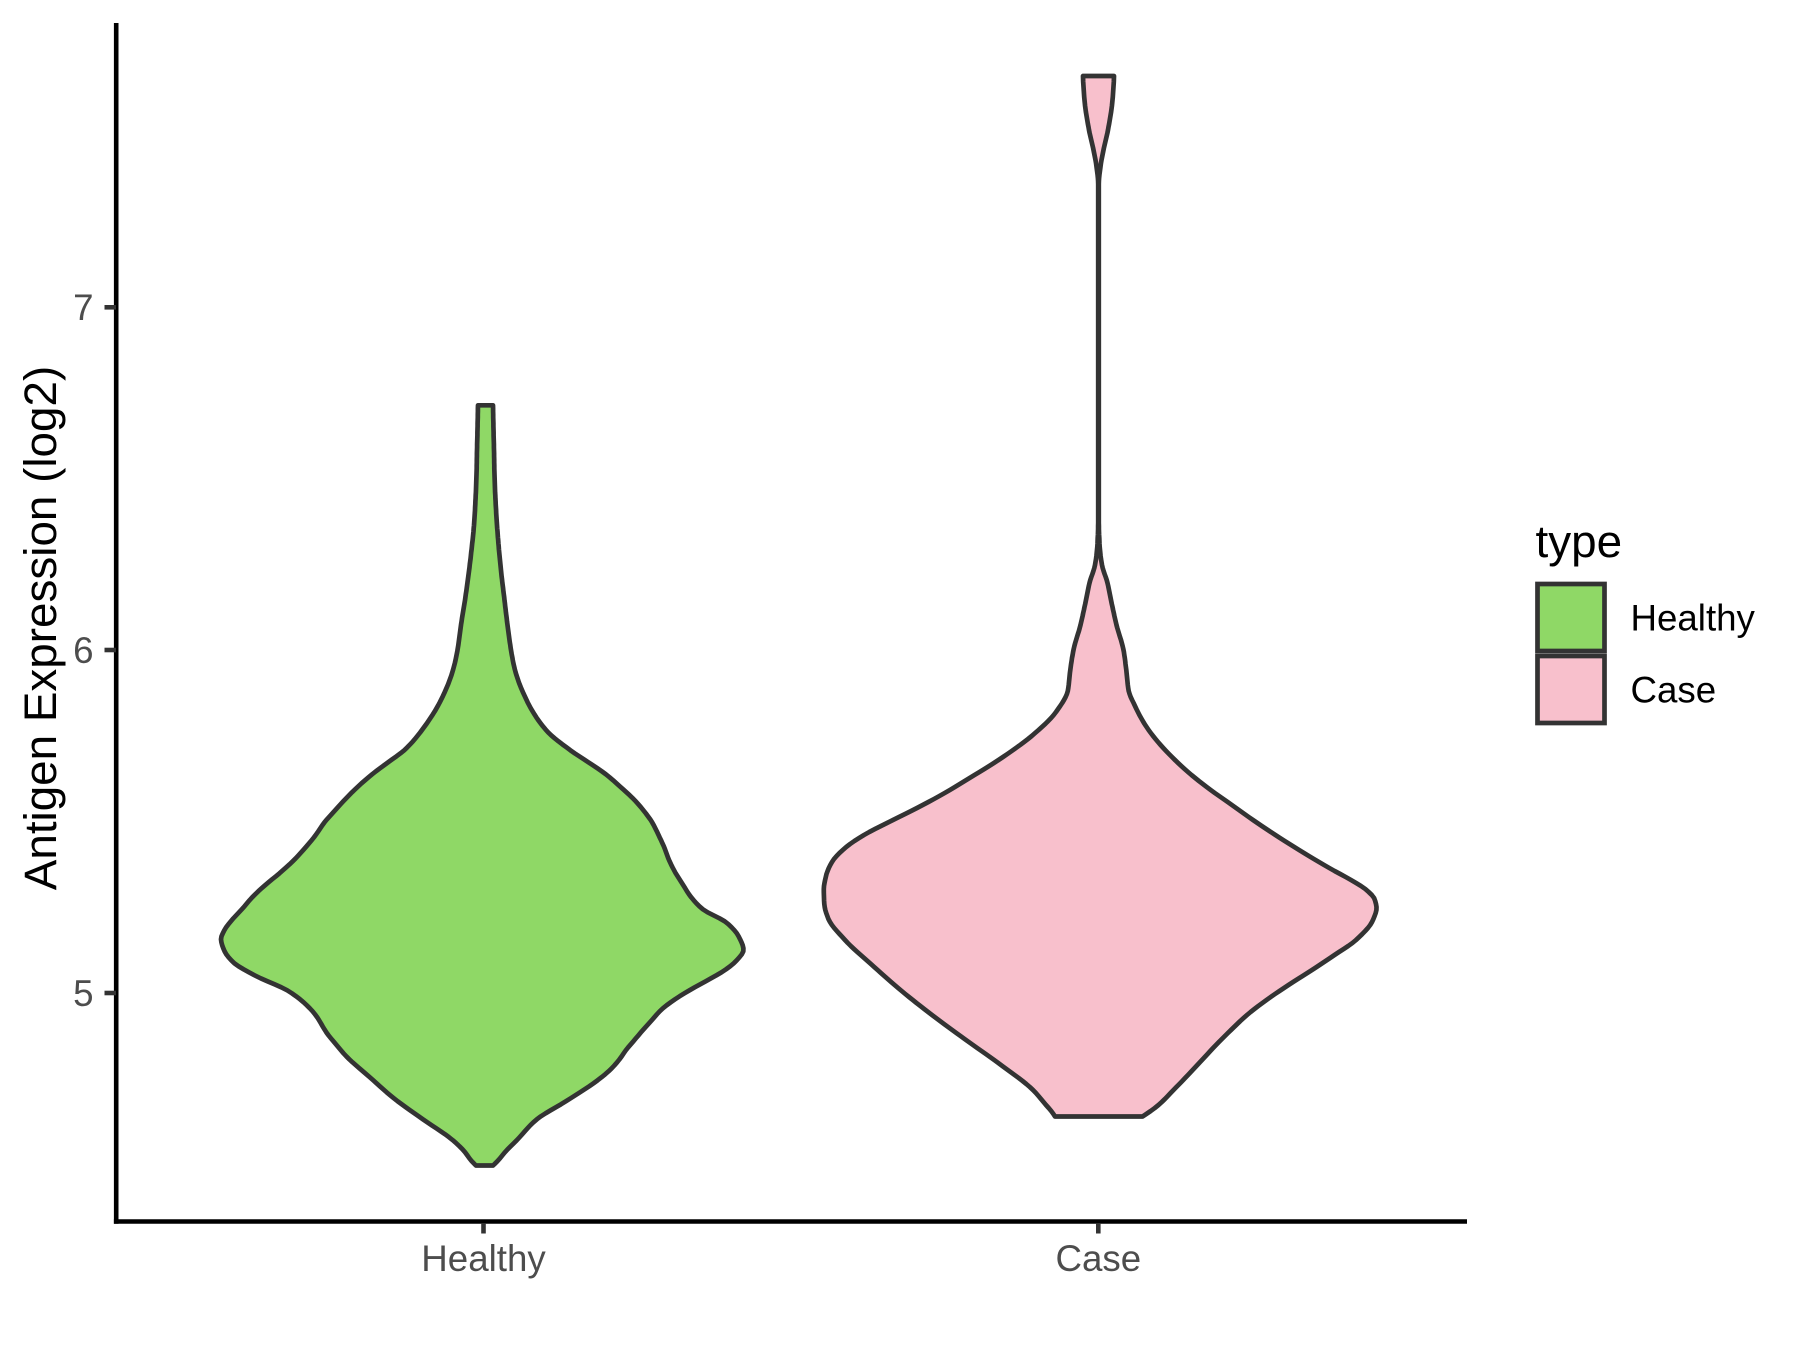  Describe the element at coordinates (83, 650) in the screenshot. I see `svg-text: 6` at that location.